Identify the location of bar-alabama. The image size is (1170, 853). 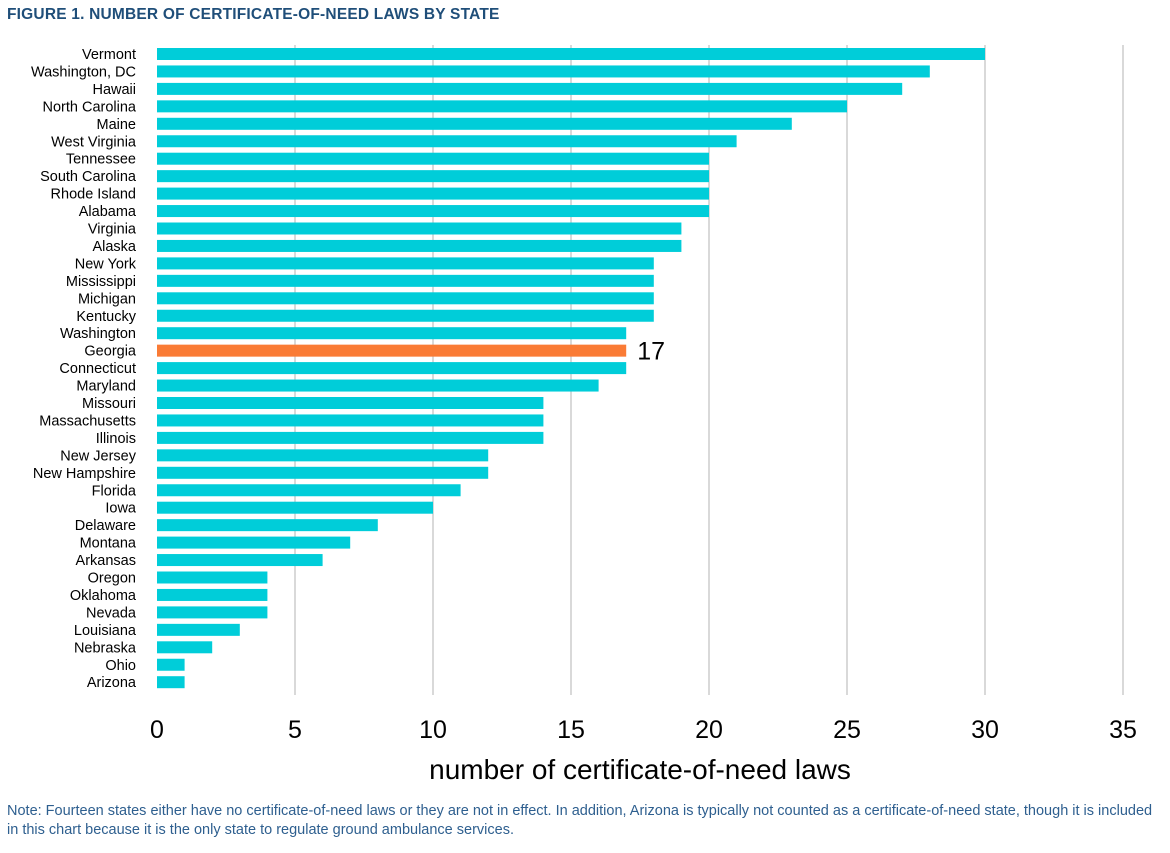
(433, 211).